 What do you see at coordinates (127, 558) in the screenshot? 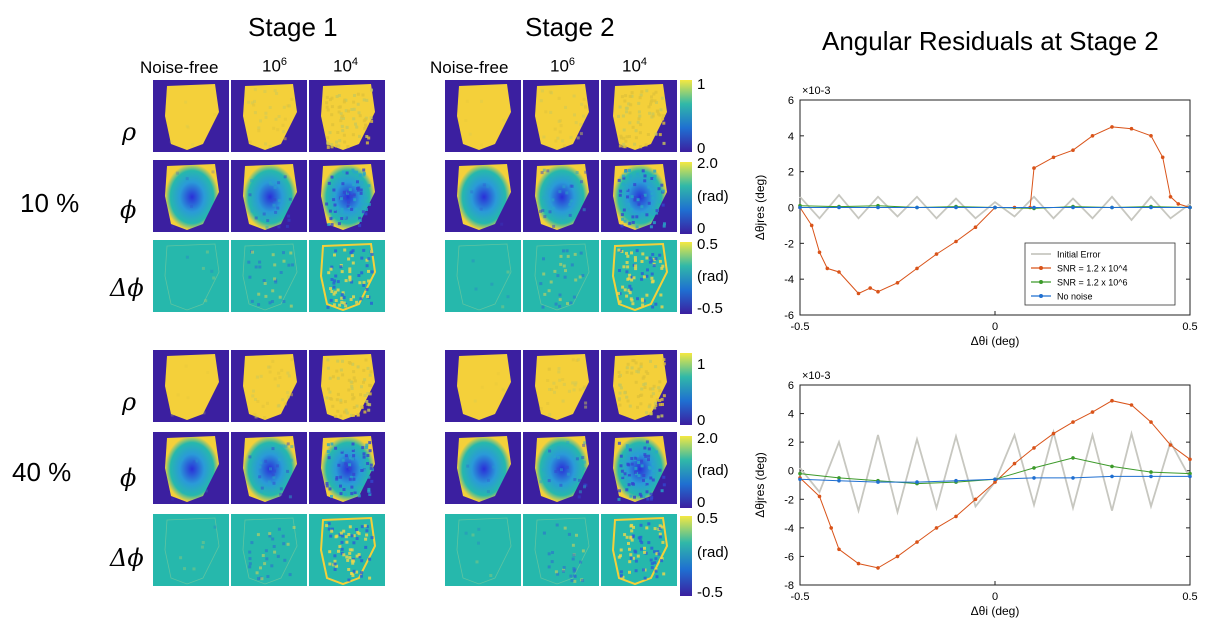
I see `row-symbol-dphi-40: Δϕ` at bounding box center [127, 558].